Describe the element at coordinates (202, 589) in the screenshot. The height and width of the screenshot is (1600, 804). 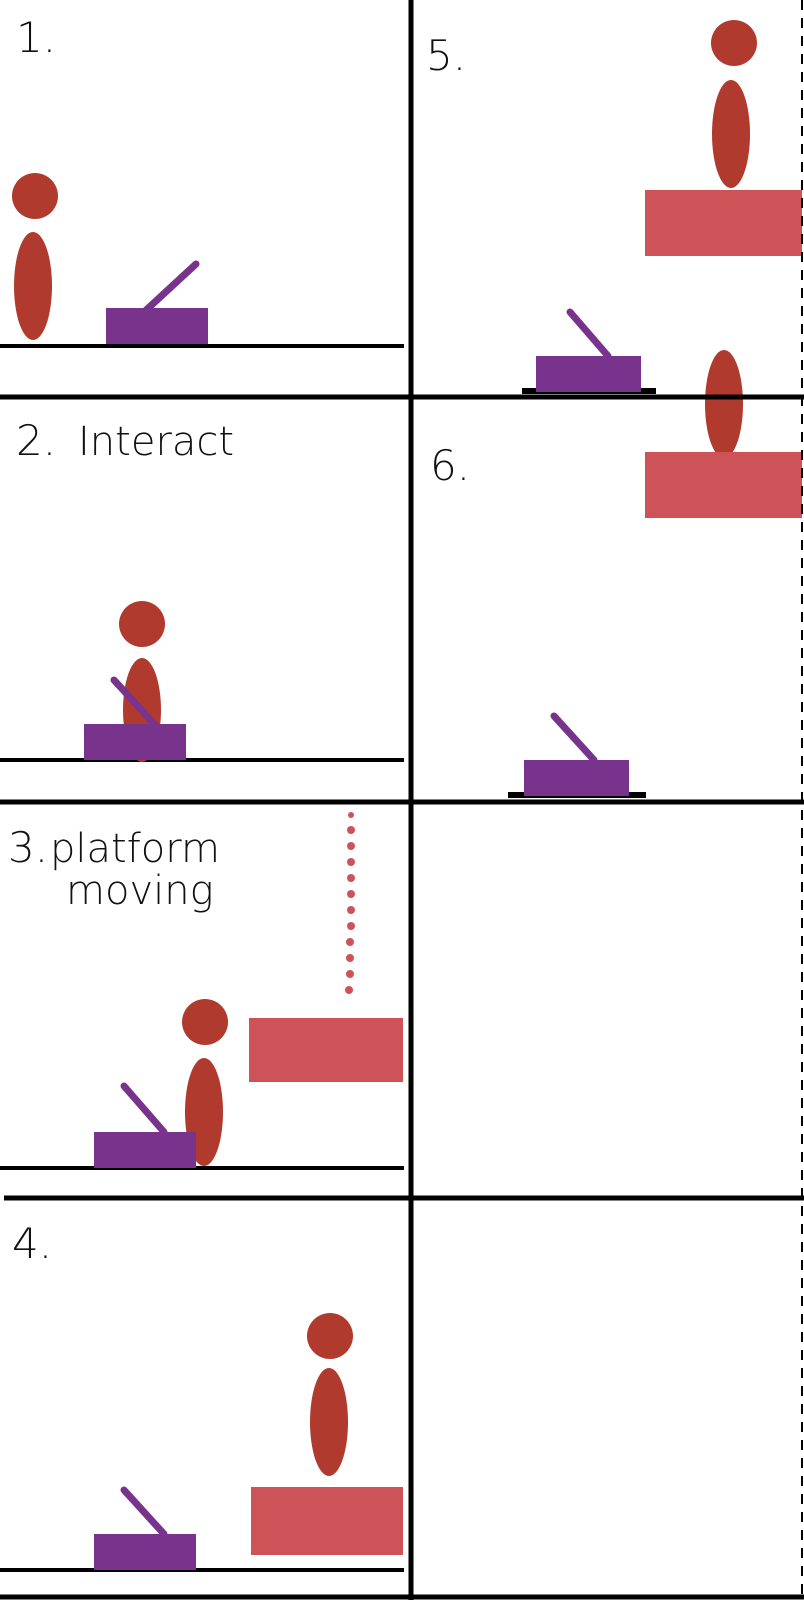
I see `panel-2: 2. Interact` at that location.